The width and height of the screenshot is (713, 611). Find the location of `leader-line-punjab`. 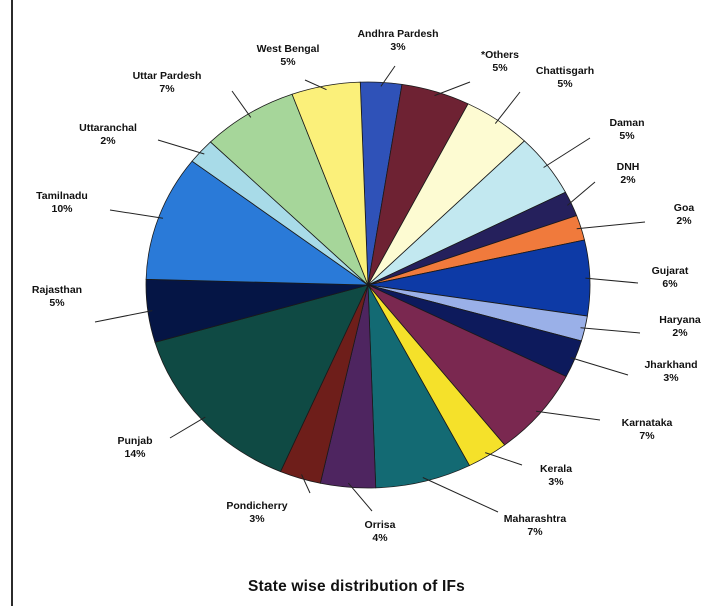

leader-line-punjab is located at coordinates (187, 427).